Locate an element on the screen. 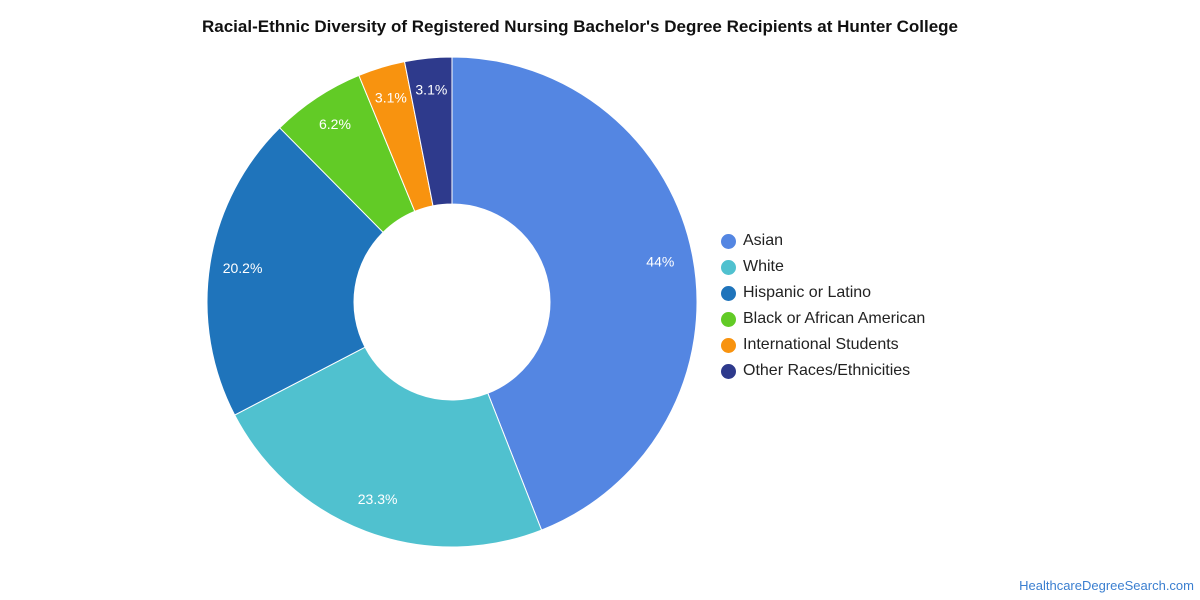  legend-item-2: Hispanic or Latino is located at coordinates (823, 293).